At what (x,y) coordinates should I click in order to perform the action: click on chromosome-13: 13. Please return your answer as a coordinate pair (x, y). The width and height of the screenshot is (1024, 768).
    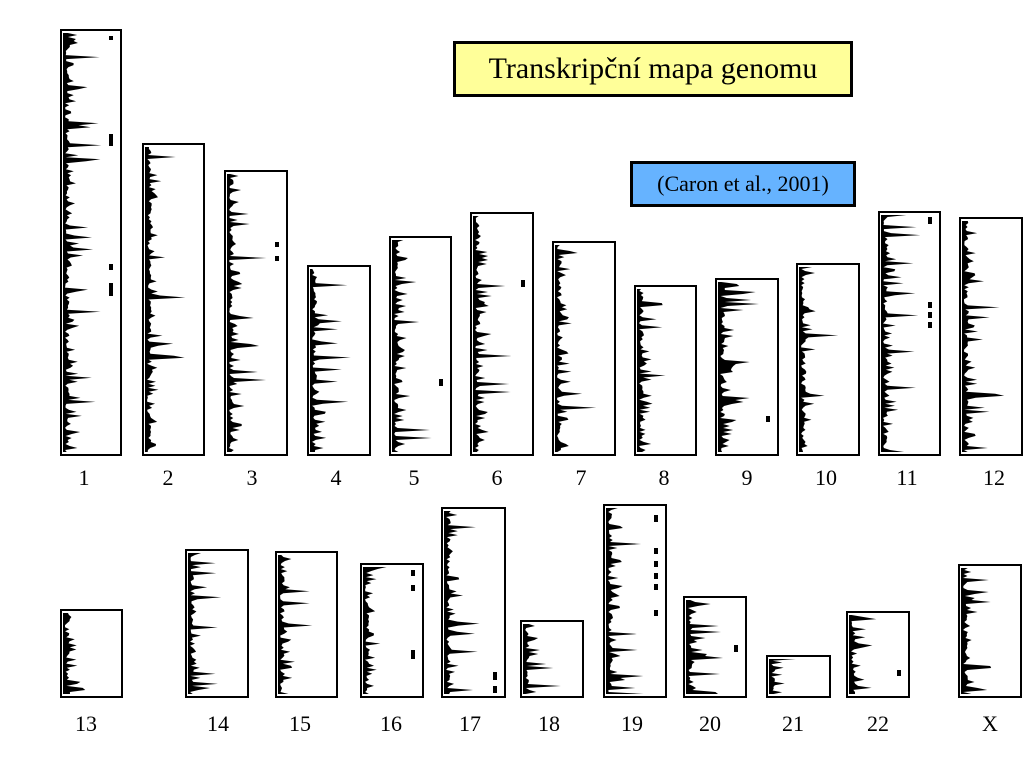
    Looking at the image, I should click on (91, 672).